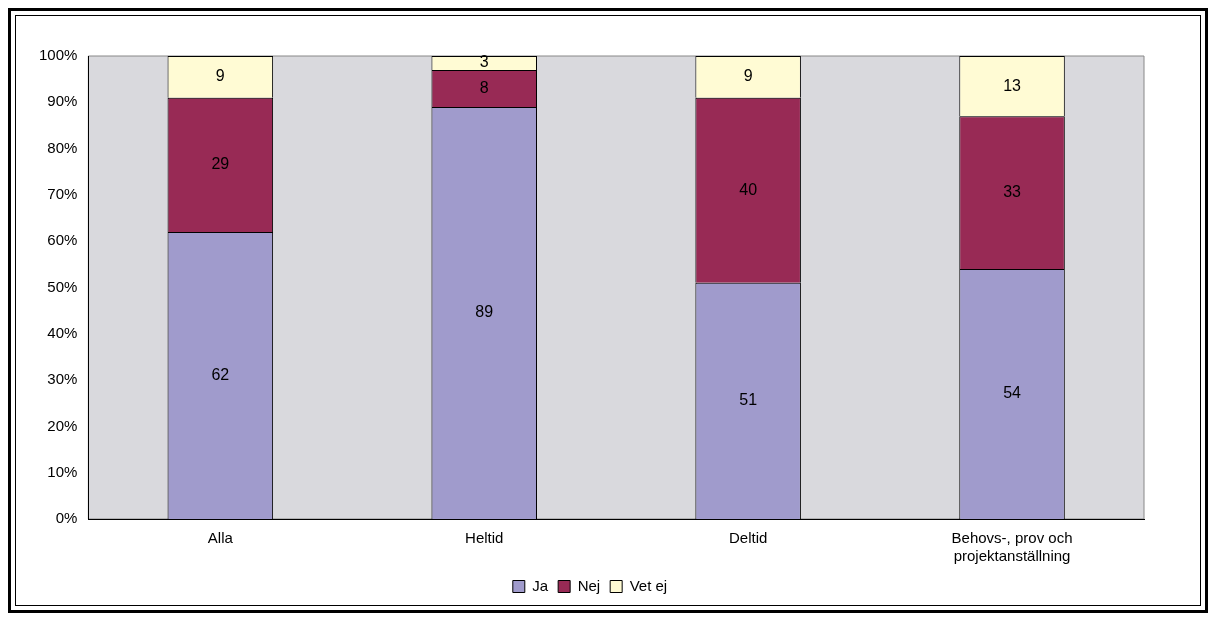  I want to click on legend-label: Ja, so click(540, 585).